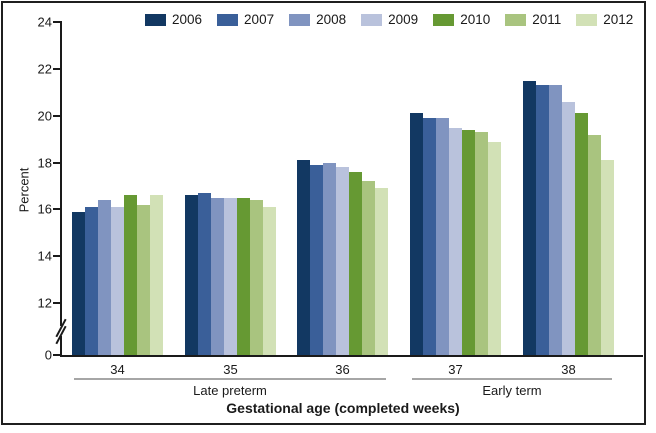  I want to click on legend-item-2009: 2009, so click(389, 20).